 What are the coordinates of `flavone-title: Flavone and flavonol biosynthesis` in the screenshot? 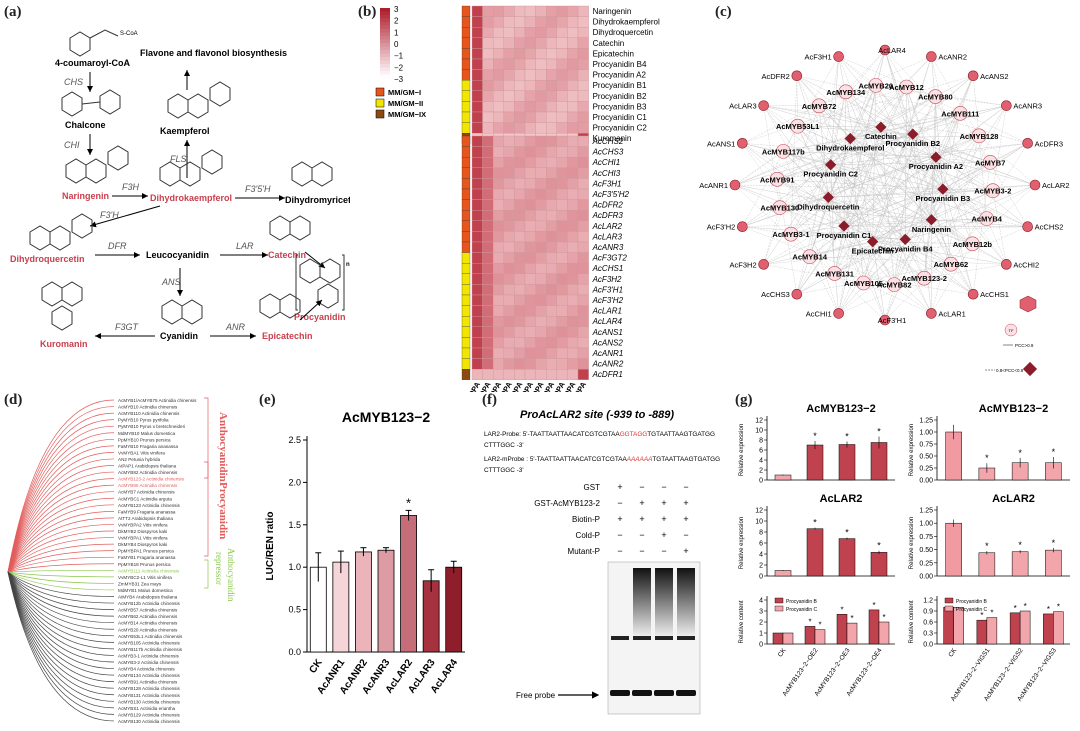 It's located at (213, 53).